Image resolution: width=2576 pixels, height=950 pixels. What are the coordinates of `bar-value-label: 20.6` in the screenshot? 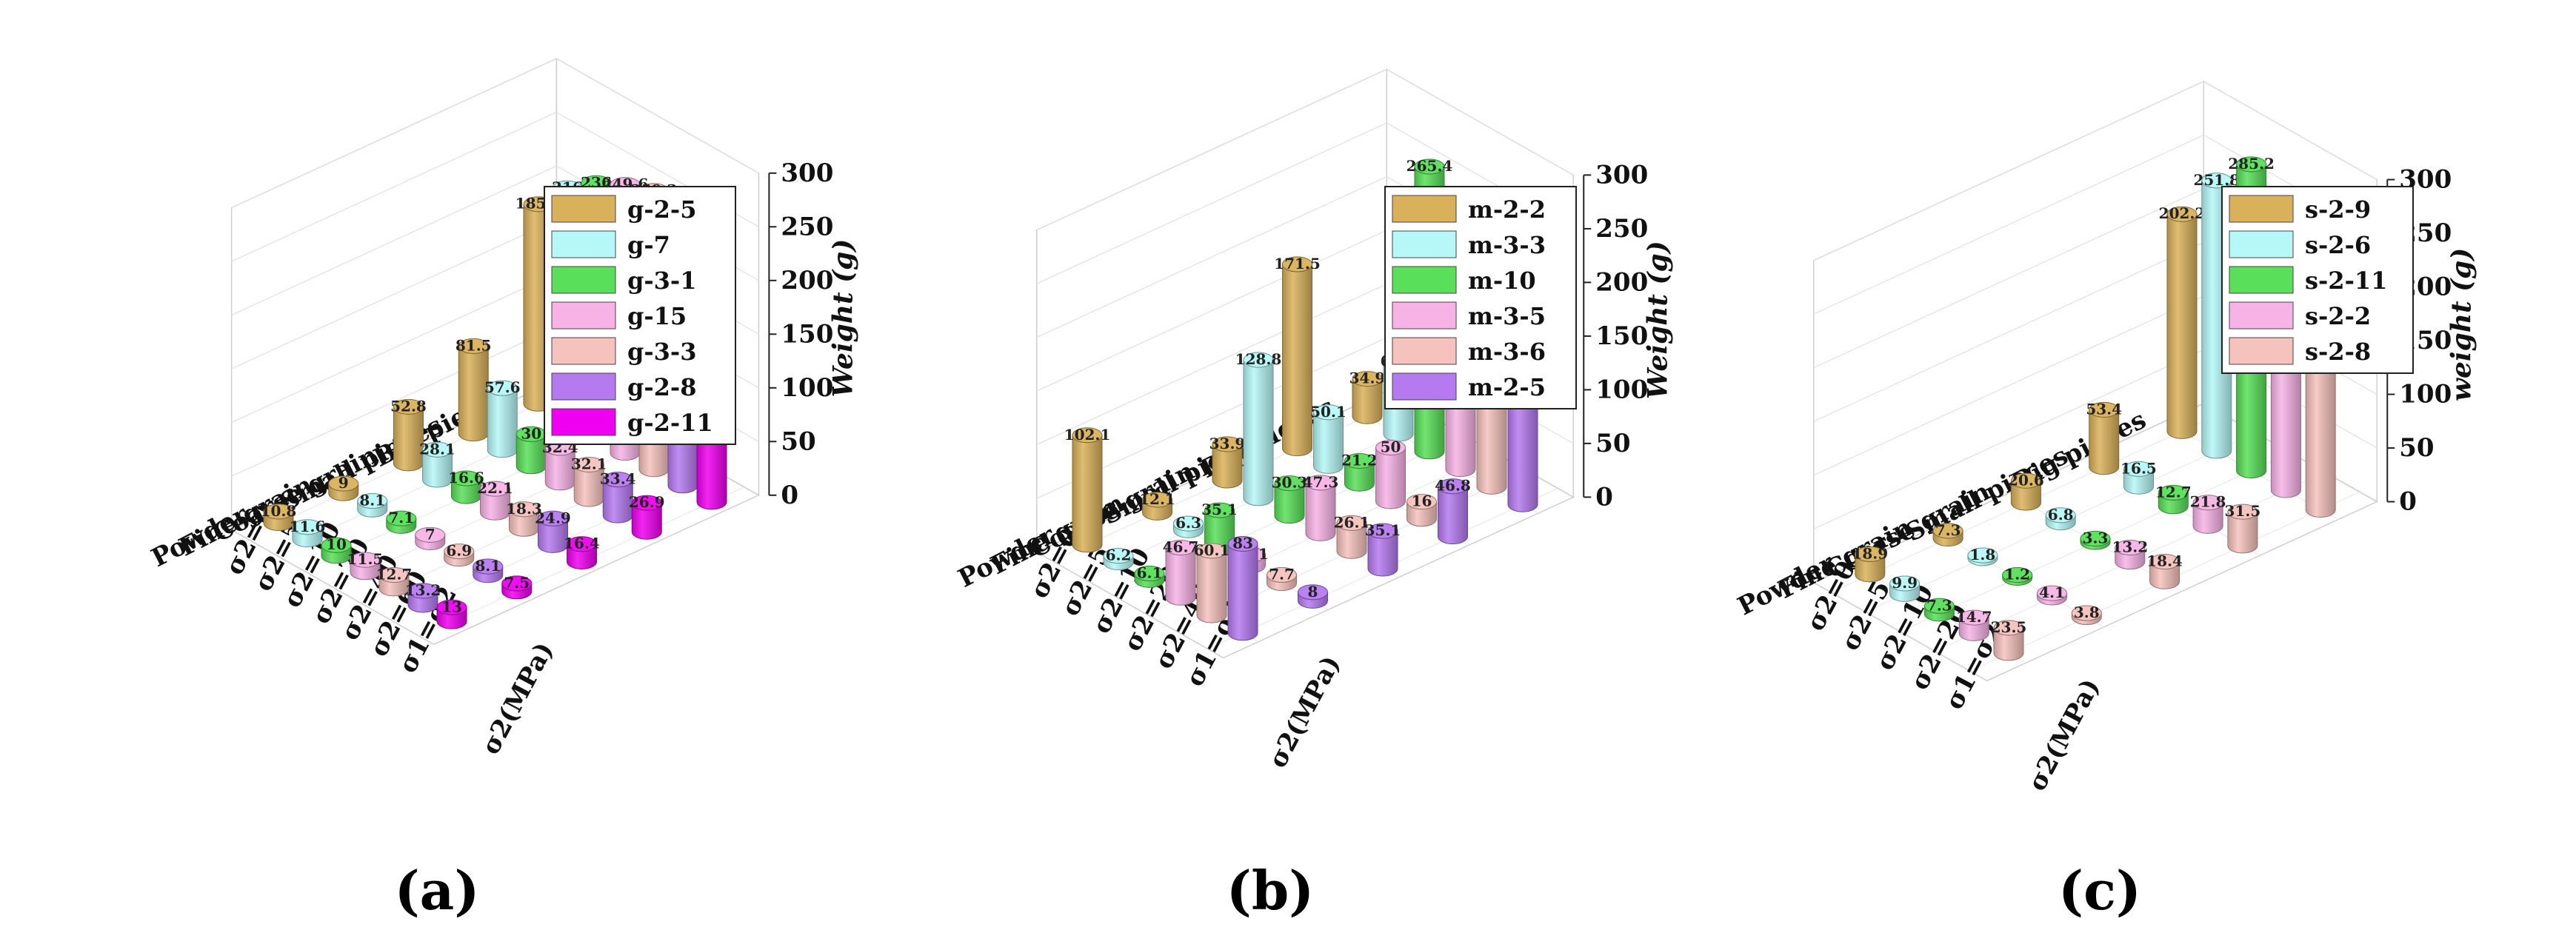 It's located at (2026, 480).